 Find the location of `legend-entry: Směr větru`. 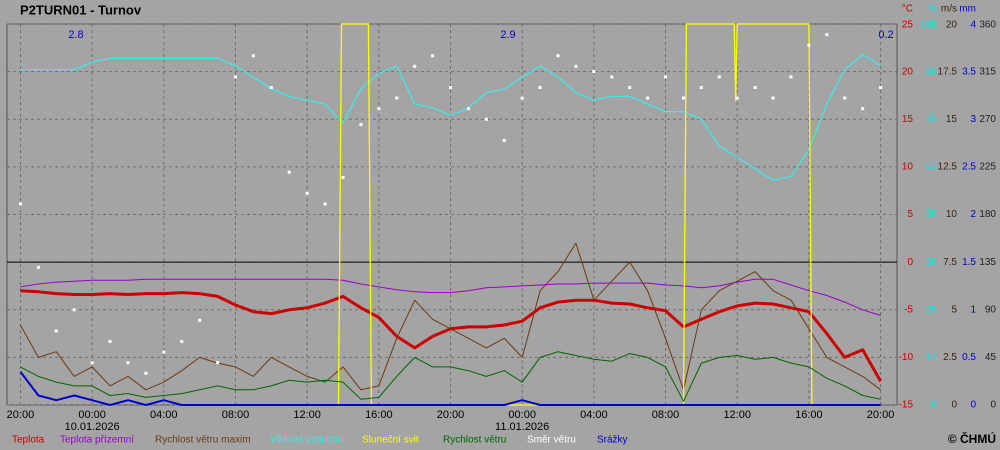

legend-entry: Směr větru is located at coordinates (551, 440).